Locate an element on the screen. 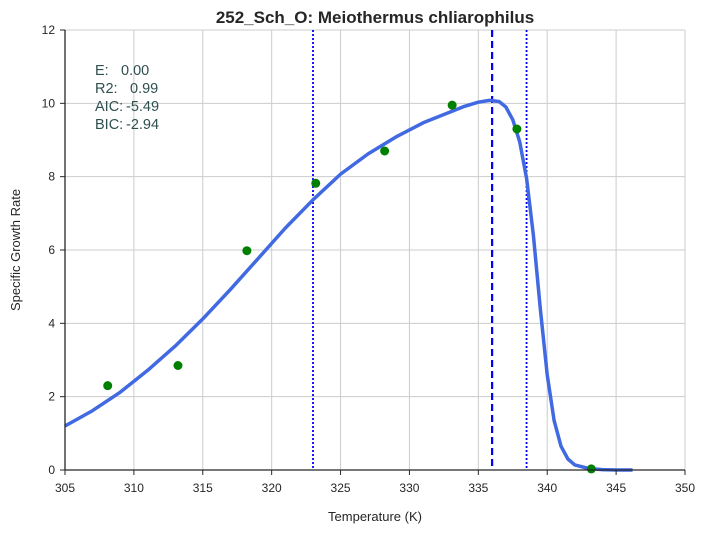 The height and width of the screenshot is (533, 706). y-tick-label: 6 is located at coordinates (51, 250).